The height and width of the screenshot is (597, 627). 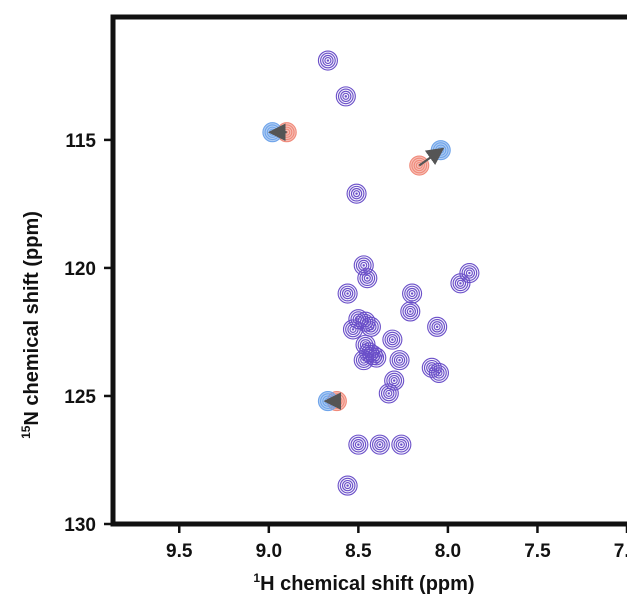 I want to click on x-tick-label: 9.5, so click(x=179, y=551).